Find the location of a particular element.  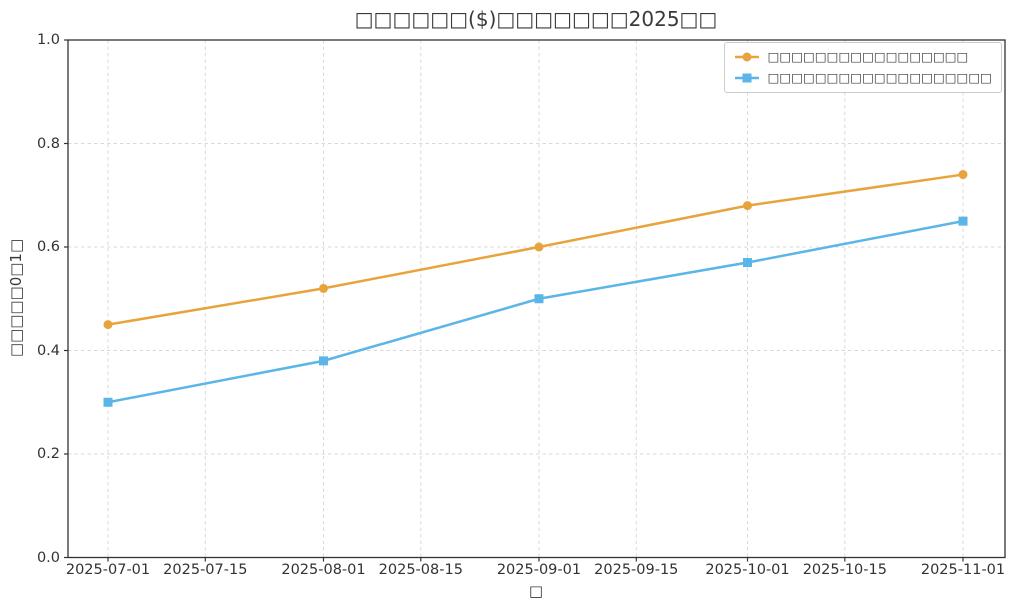

y-tick-label: 0.8 is located at coordinates (48, 143).